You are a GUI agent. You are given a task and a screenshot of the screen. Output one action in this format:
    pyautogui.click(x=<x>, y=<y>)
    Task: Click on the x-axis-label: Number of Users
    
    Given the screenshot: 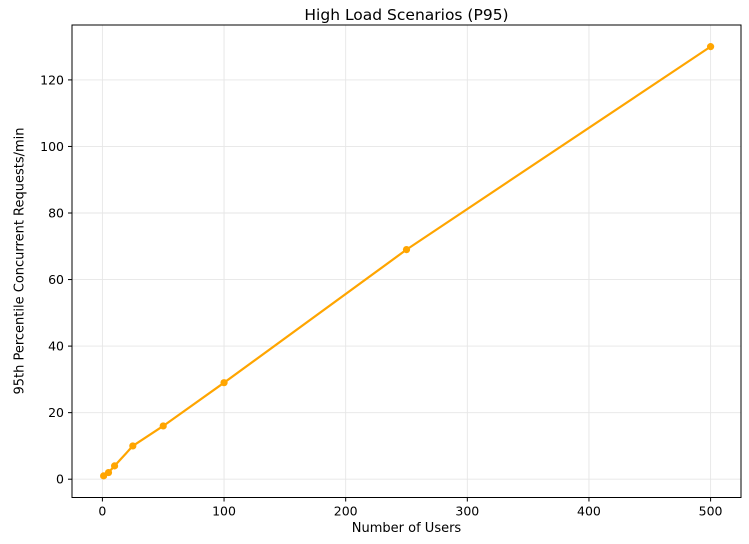 What is the action you would take?
    pyautogui.click(x=406, y=528)
    